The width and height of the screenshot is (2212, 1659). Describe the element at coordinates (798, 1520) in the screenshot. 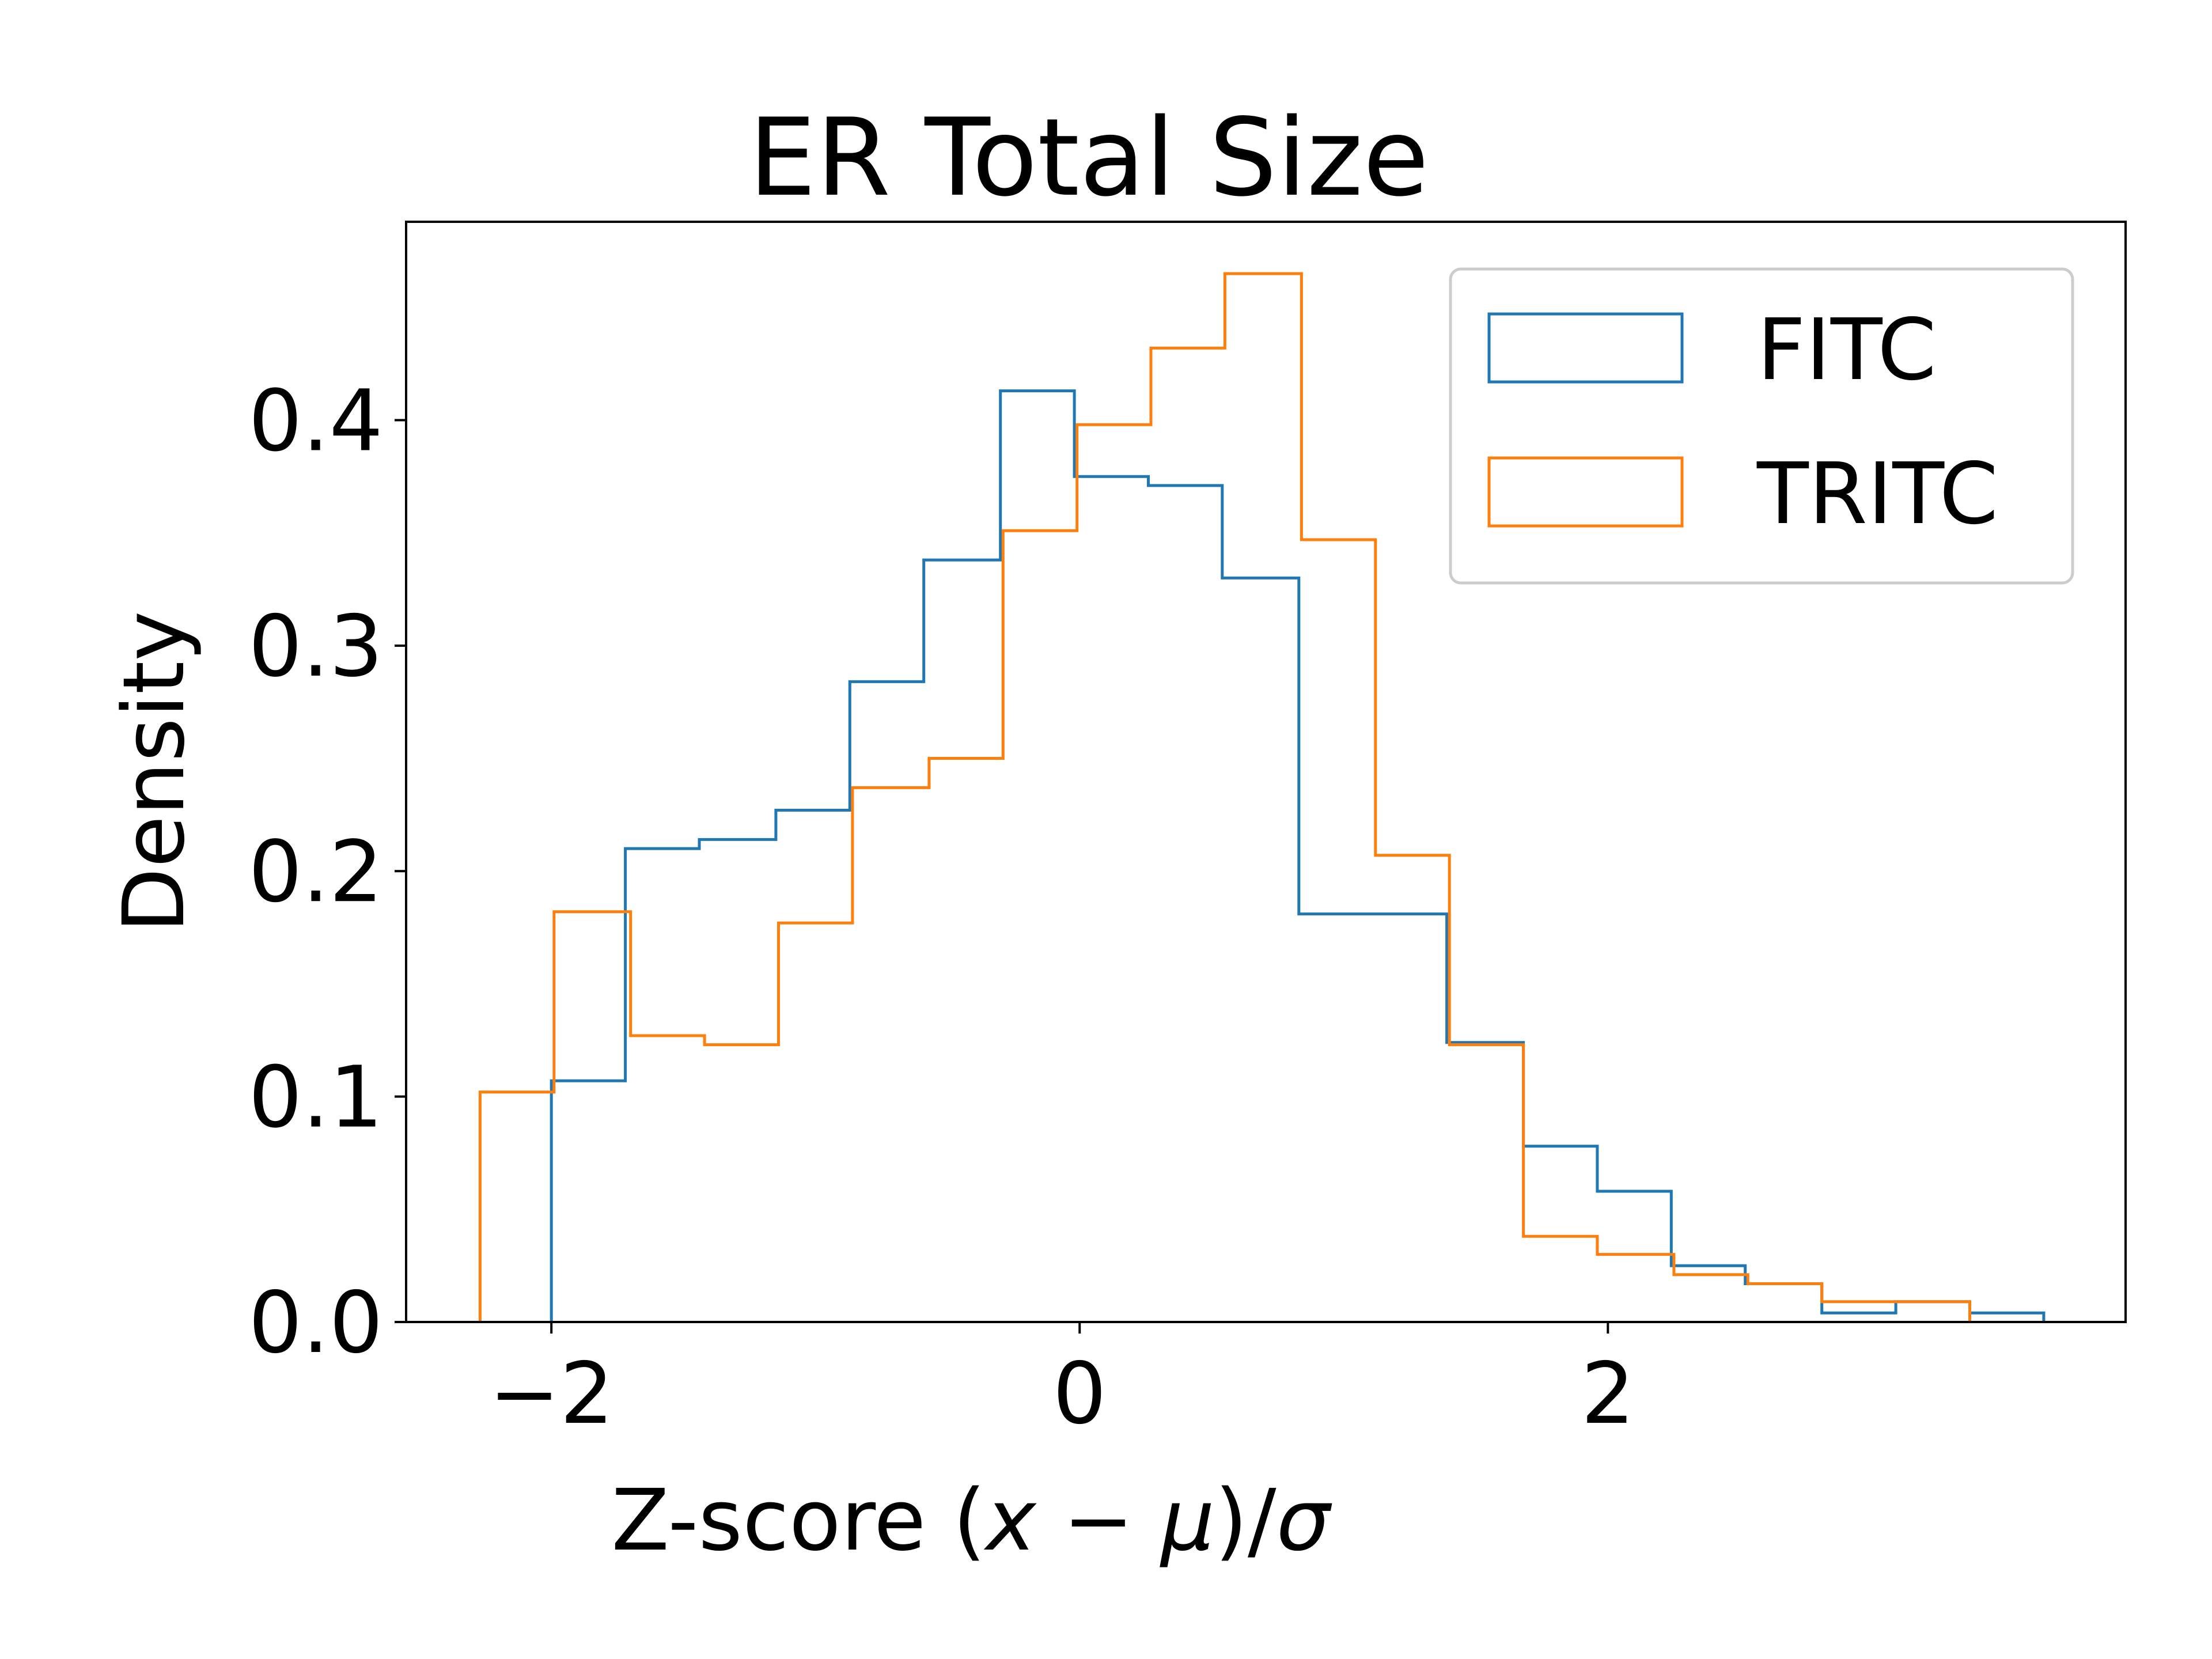

I see `x-axis-label-prefix: Z-score (` at that location.